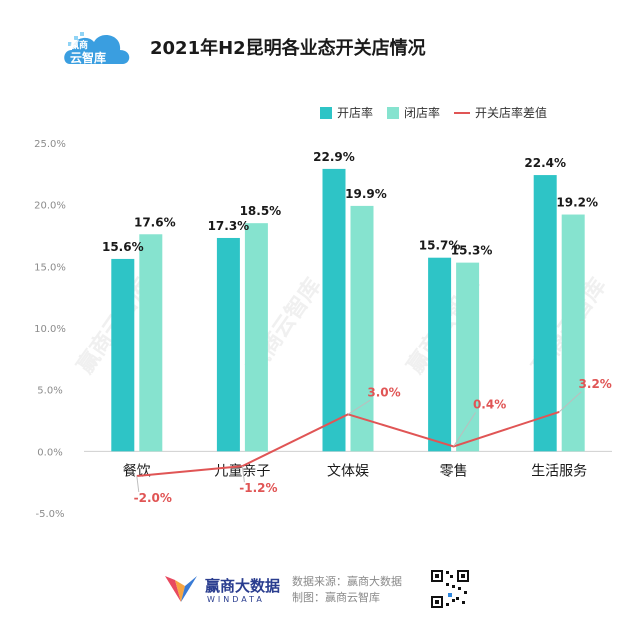 The image size is (640, 617). What do you see at coordinates (500, 112) in the screenshot?
I see `legend-item-diff: 开关店率差值` at bounding box center [500, 112].